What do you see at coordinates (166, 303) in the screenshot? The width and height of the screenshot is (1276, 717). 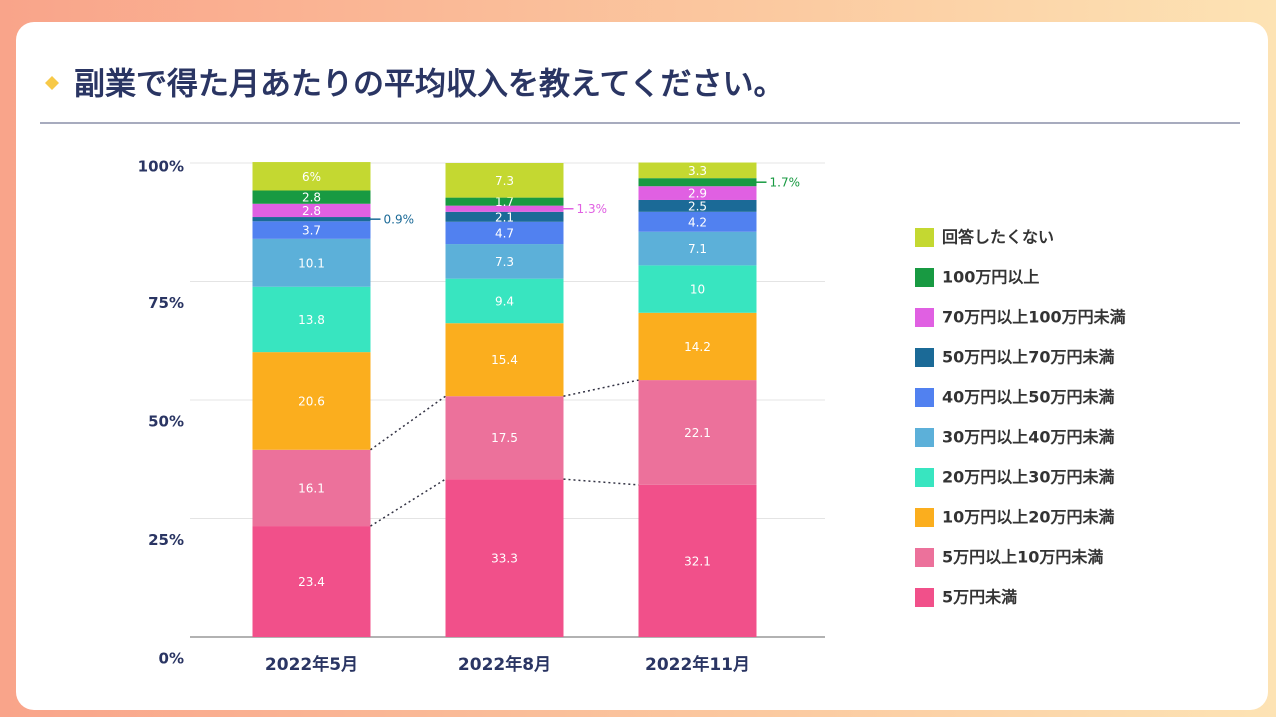 I see `y-tick-label: 75%` at bounding box center [166, 303].